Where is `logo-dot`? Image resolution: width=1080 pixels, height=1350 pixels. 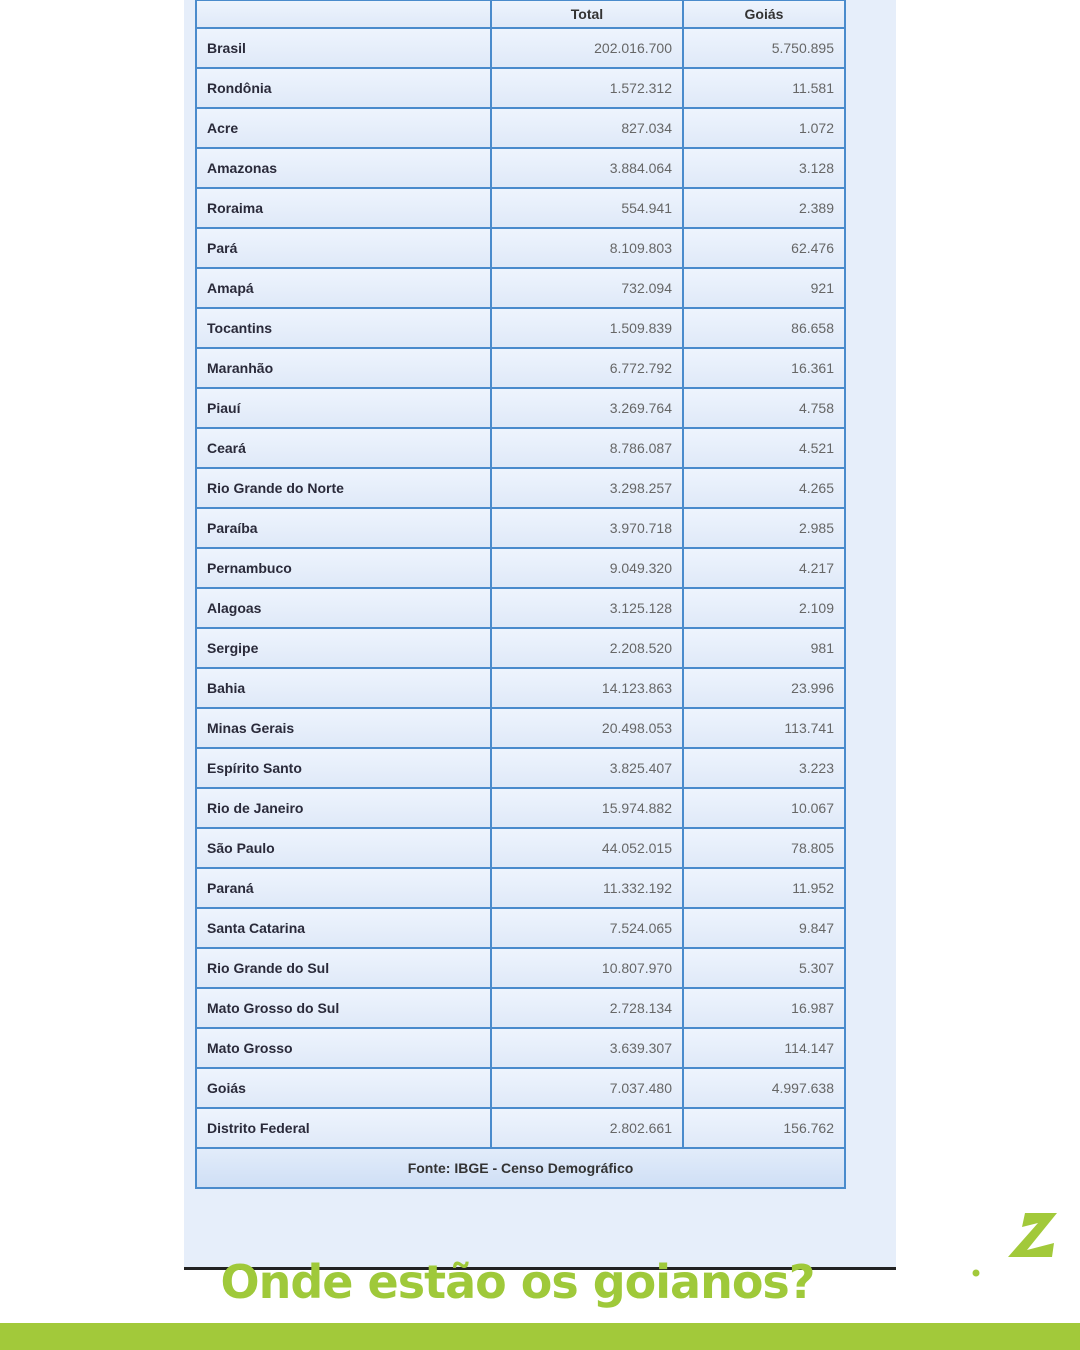
logo-dot is located at coordinates (976, 1273).